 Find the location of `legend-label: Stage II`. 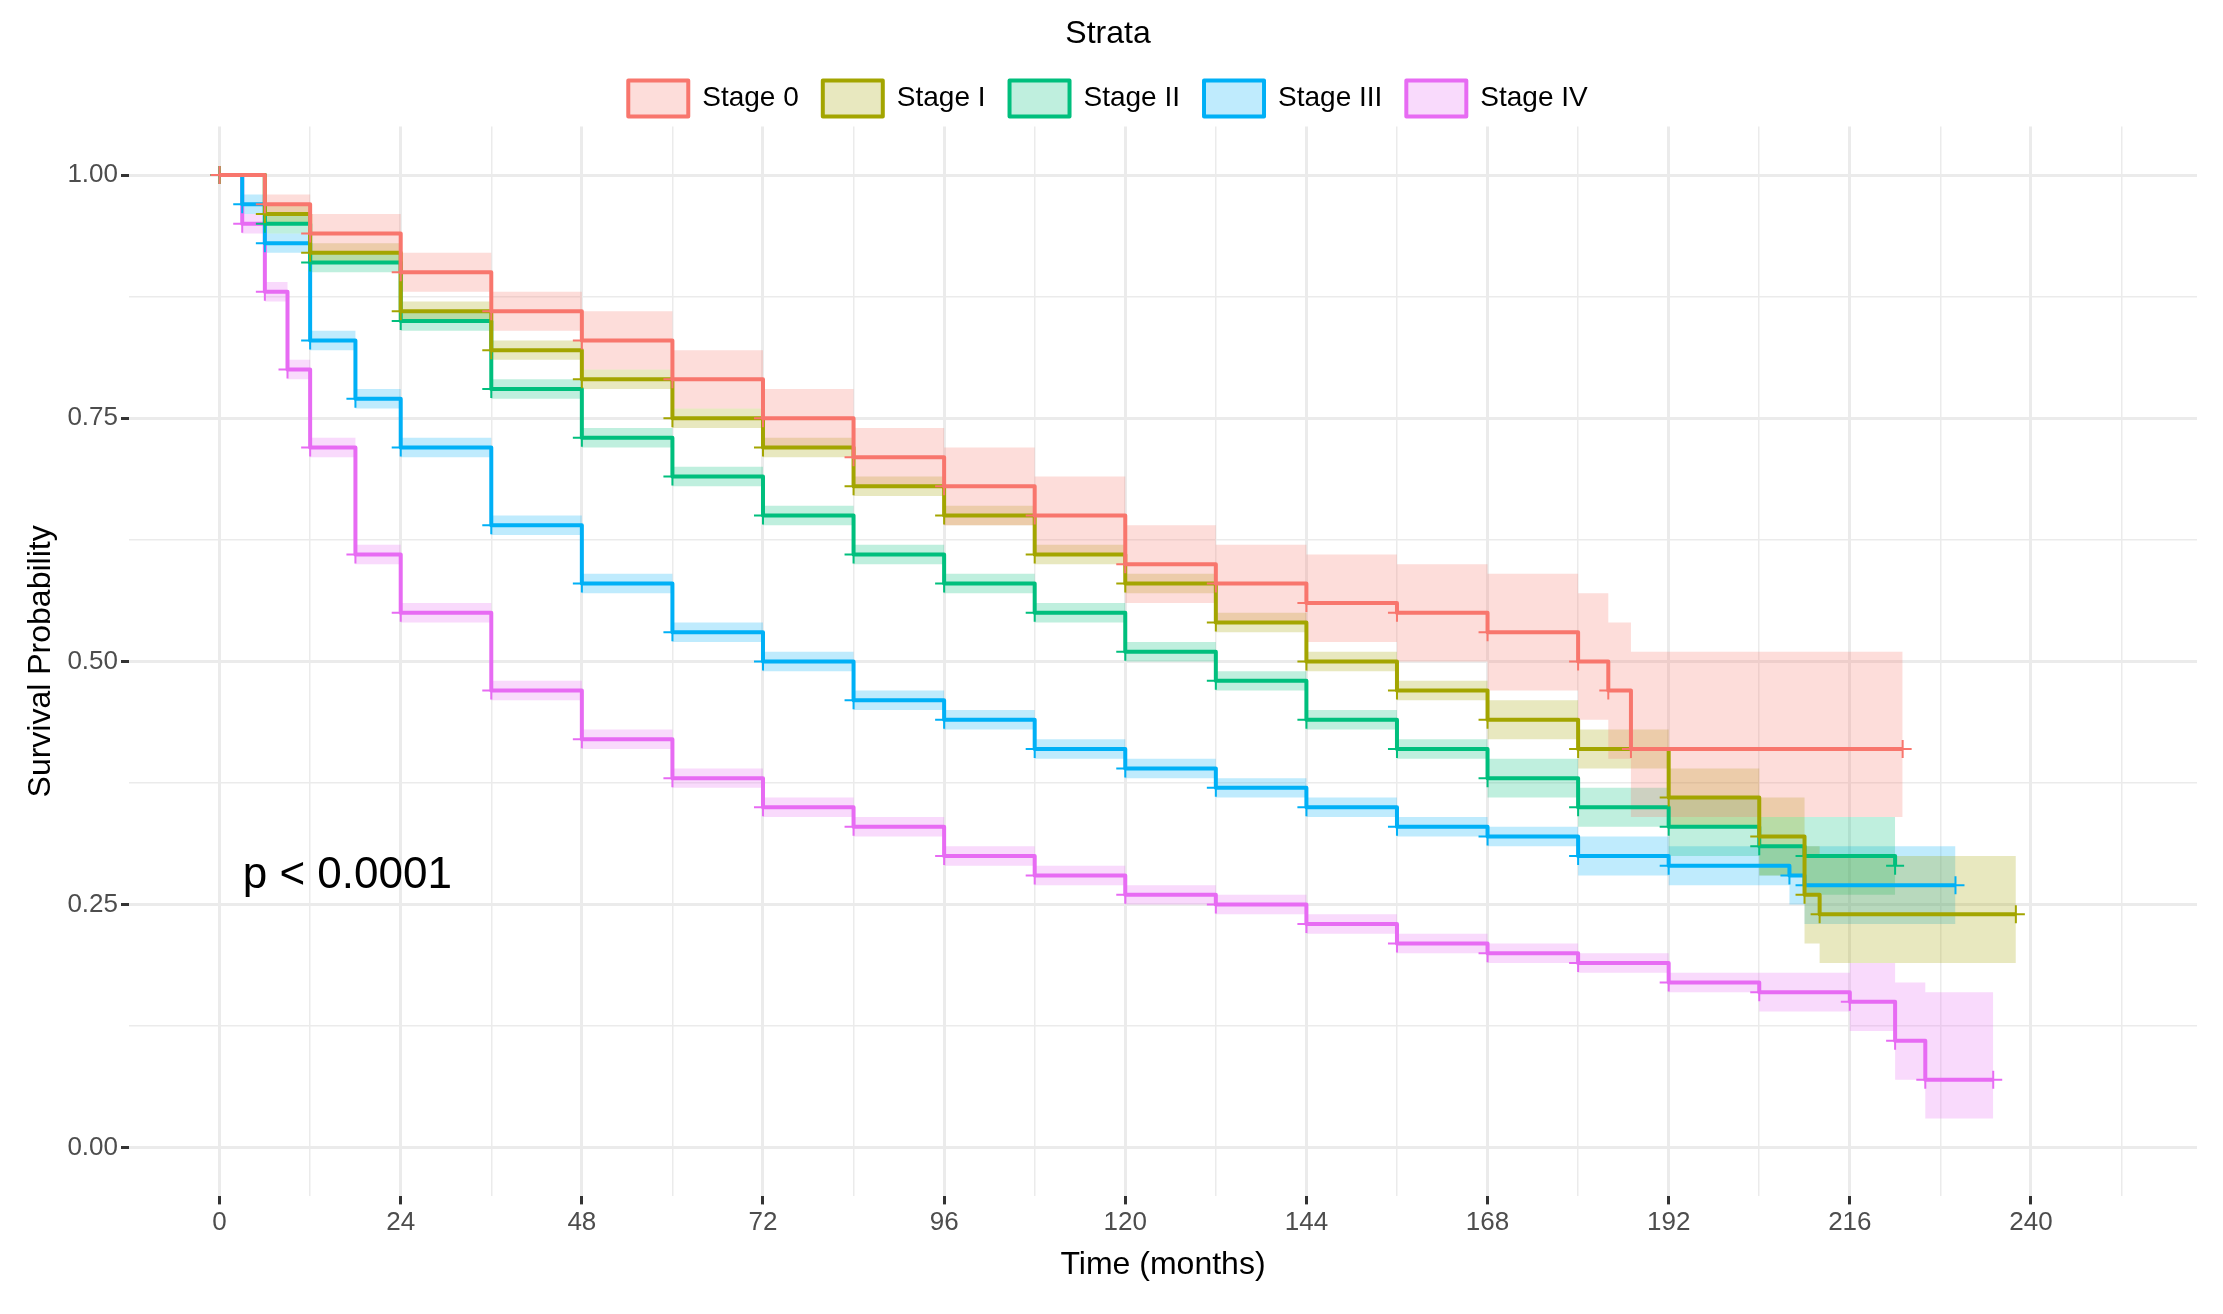

legend-label: Stage II is located at coordinates (1132, 97).